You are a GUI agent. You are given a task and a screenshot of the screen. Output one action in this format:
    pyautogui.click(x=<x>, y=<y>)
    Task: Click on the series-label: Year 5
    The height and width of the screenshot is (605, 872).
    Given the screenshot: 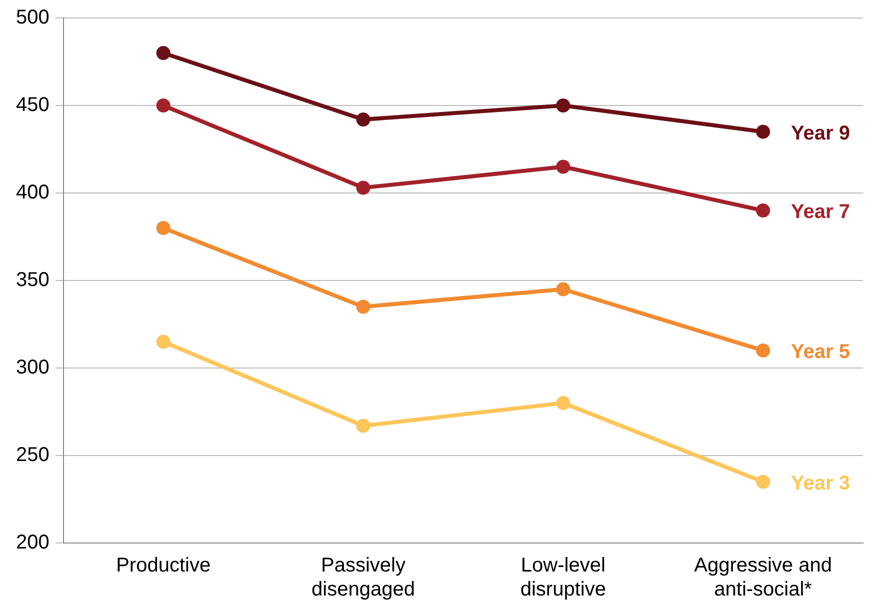 What is the action you would take?
    pyautogui.click(x=820, y=352)
    